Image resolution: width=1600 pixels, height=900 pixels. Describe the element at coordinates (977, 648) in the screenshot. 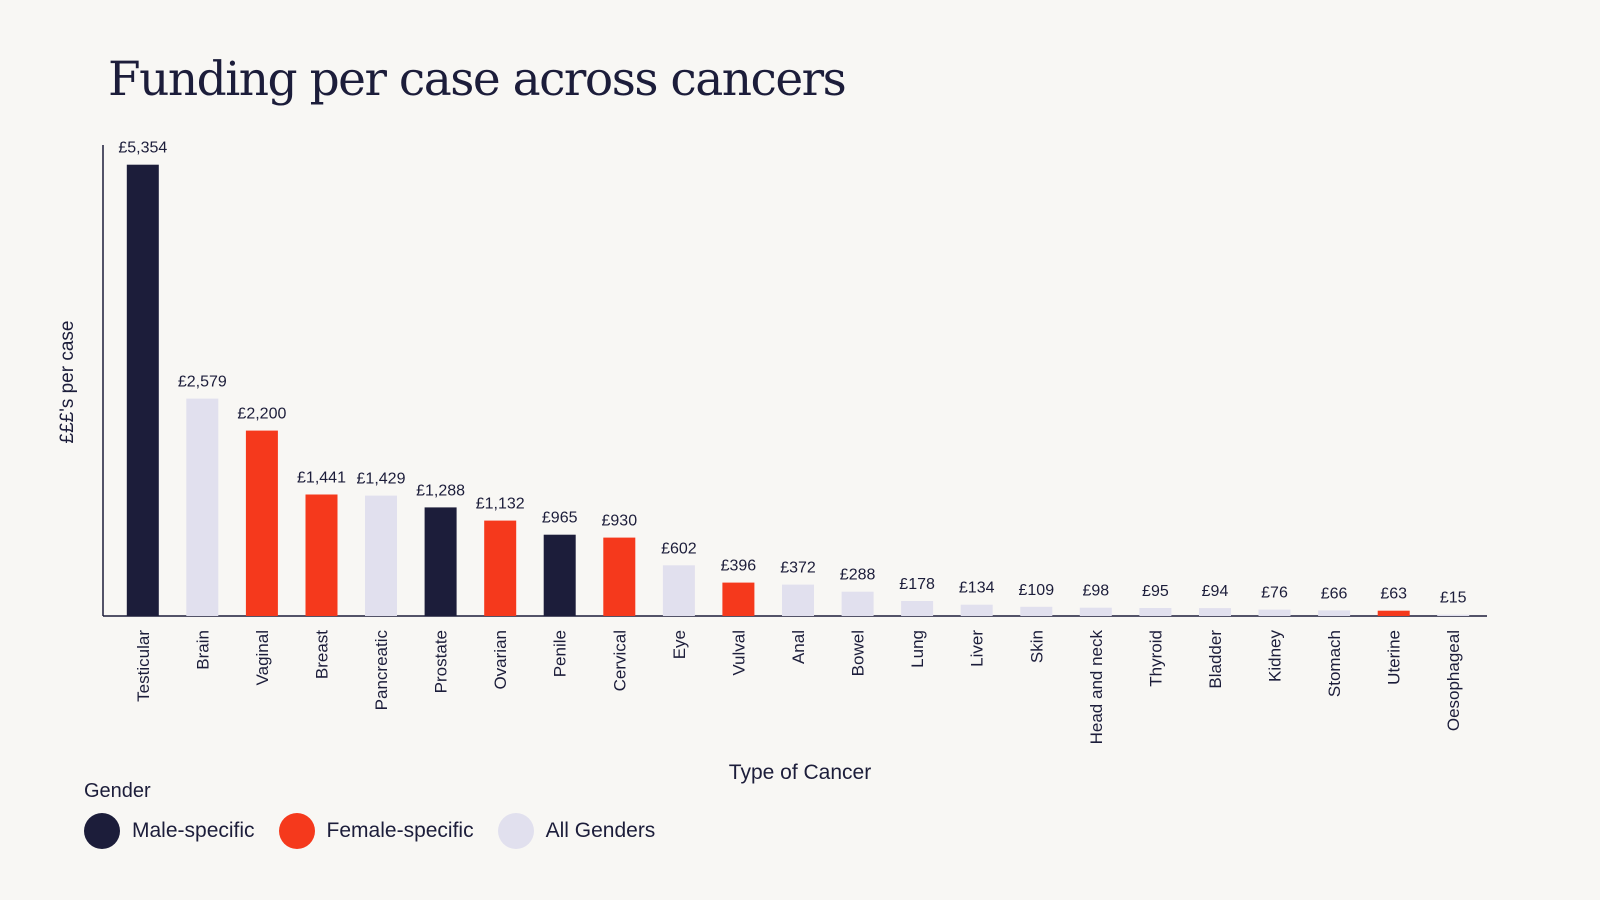

I see `category-label-liver: Liver` at that location.